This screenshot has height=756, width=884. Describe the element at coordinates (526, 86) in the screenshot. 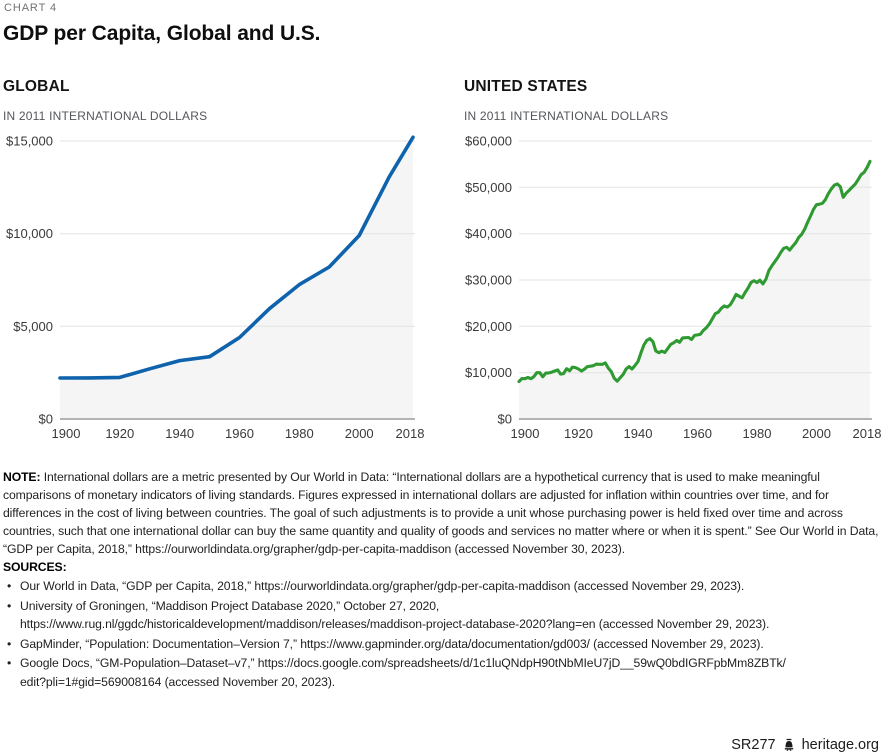

I see `us-chart-title: UNITED STATES` at that location.